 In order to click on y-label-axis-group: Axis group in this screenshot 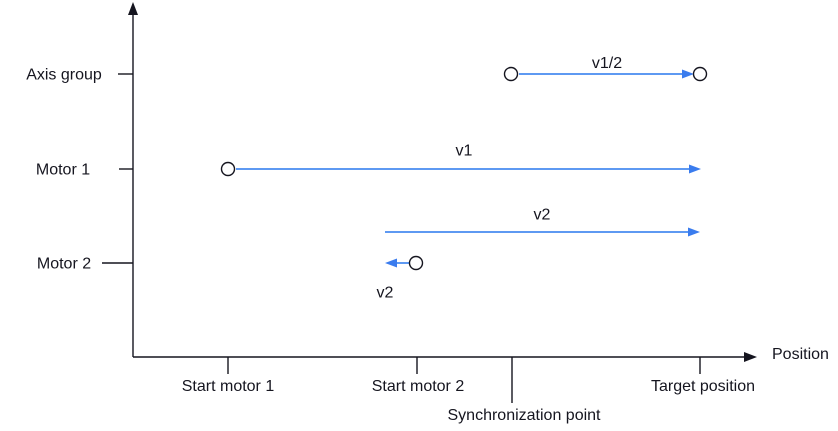, I will do `click(64, 75)`.